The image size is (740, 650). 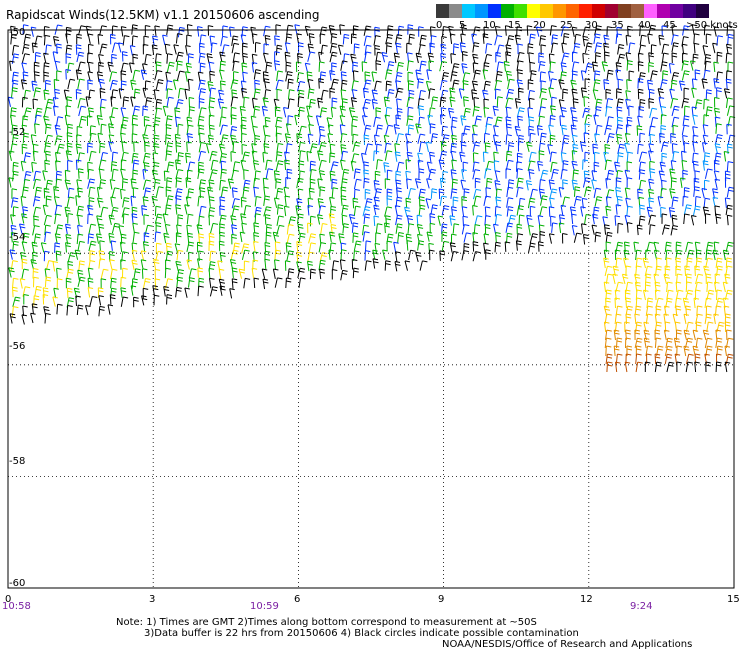 I want to click on time-label: 10:58, so click(x=16, y=606).